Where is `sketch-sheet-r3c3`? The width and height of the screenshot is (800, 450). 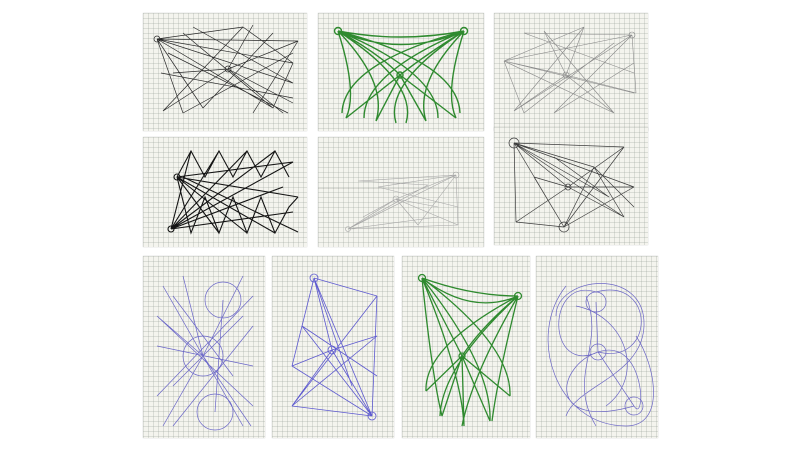 sketch-sheet-r3c3 is located at coordinates (466, 347).